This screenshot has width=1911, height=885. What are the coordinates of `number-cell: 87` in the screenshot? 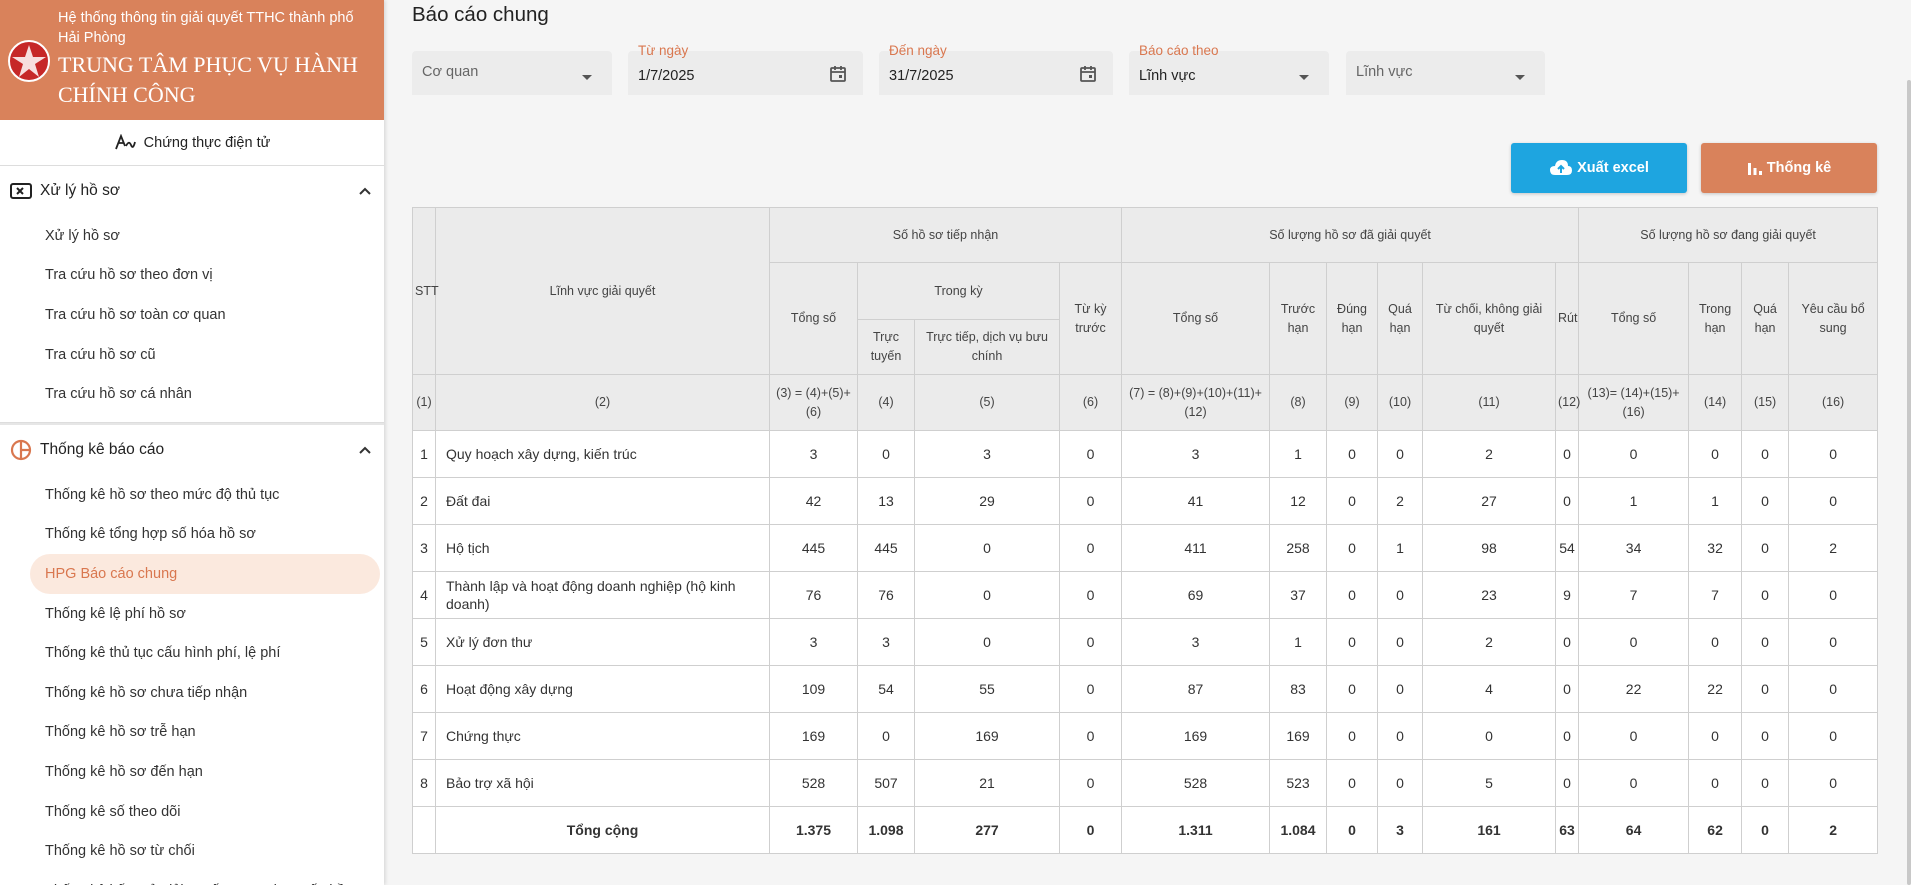 It's located at (1195, 689).